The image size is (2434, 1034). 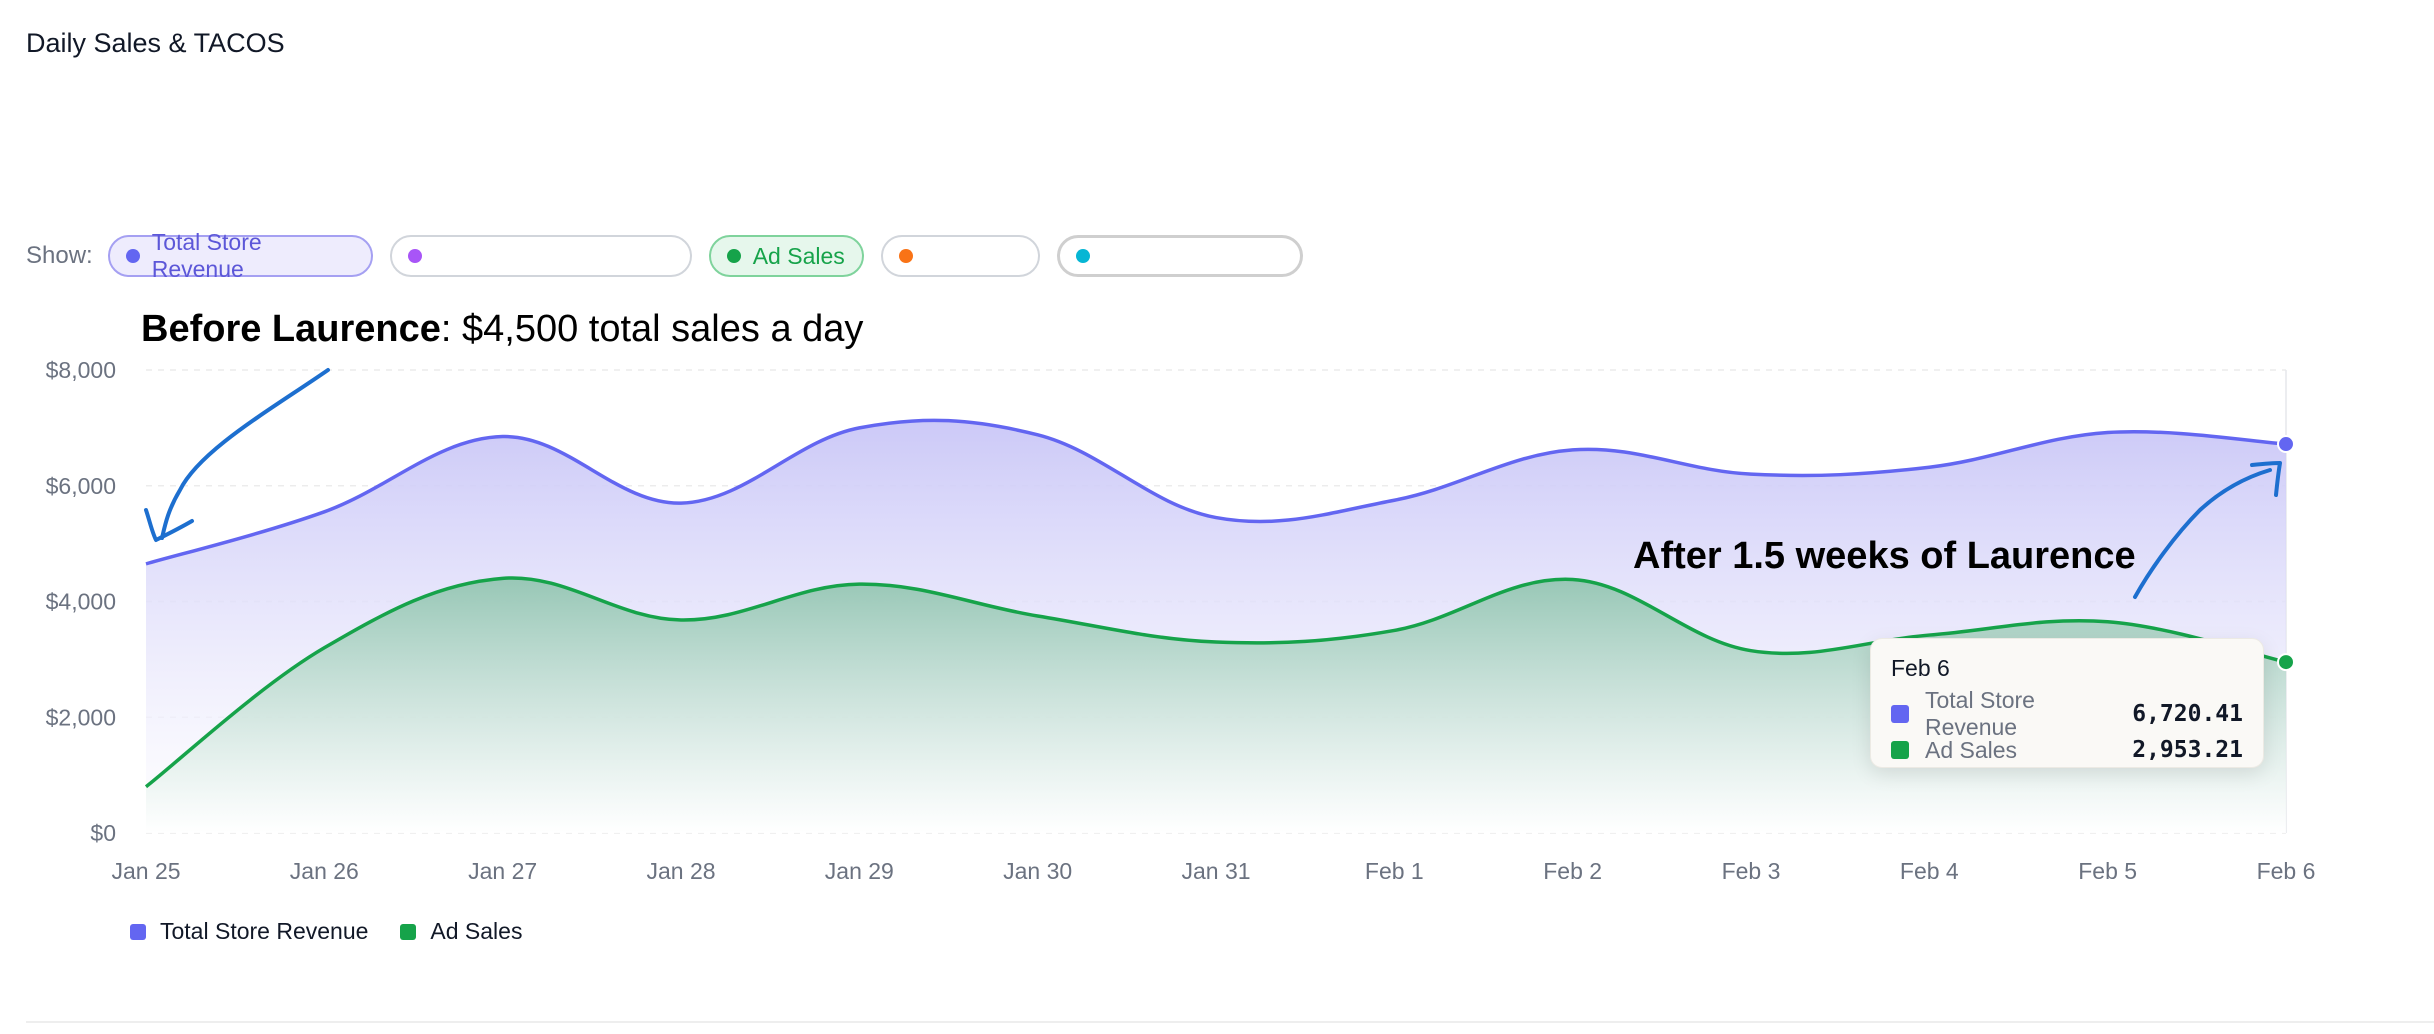 What do you see at coordinates (81, 370) in the screenshot?
I see `y-tick-label: $8,000` at bounding box center [81, 370].